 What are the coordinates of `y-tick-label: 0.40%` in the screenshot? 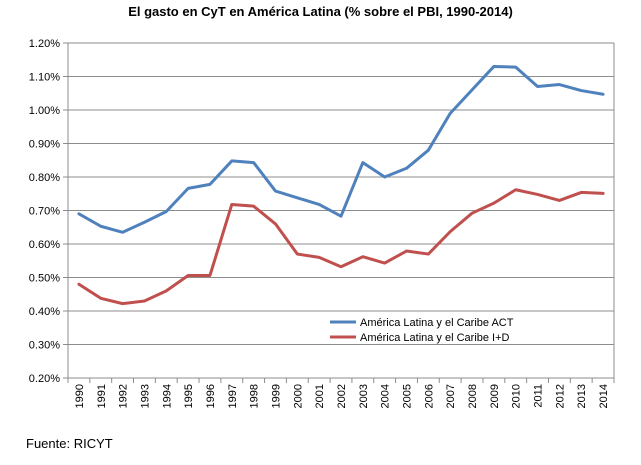 It's located at (44, 312).